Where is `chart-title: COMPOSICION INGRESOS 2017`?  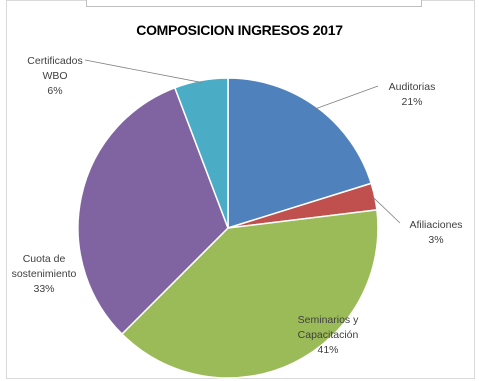 chart-title: COMPOSICION INGRESOS 2017 is located at coordinates (239, 30).